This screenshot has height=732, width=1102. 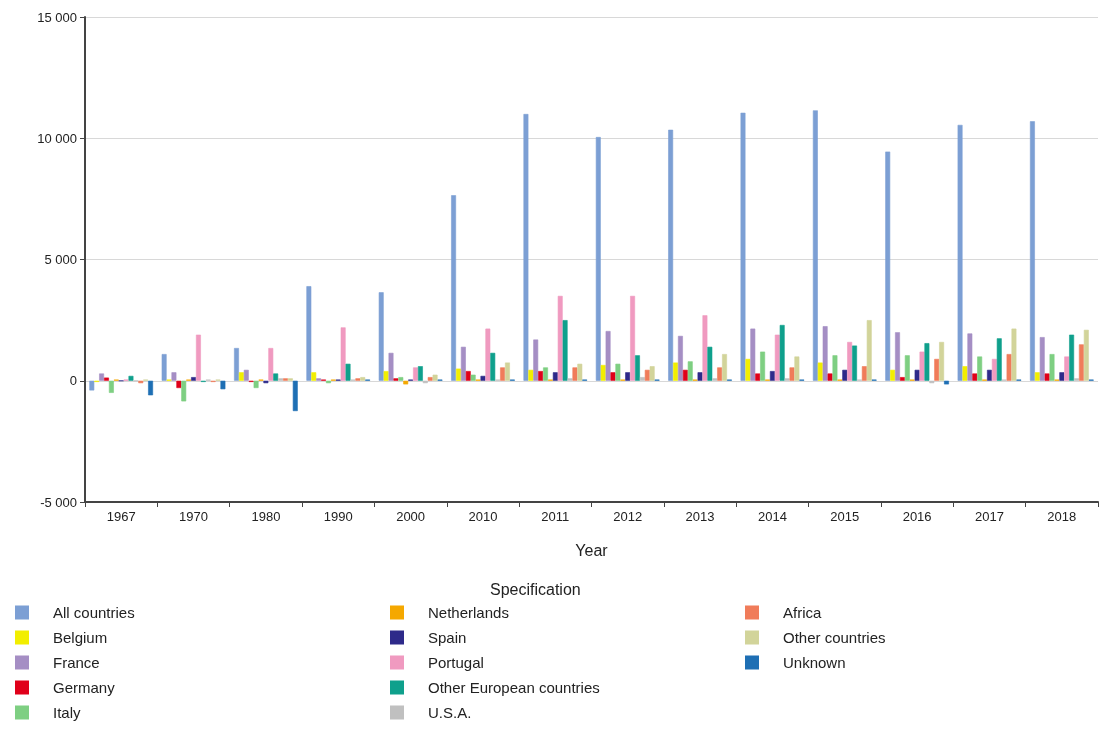 What do you see at coordinates (67, 712) in the screenshot?
I see `legend-label: Italy` at bounding box center [67, 712].